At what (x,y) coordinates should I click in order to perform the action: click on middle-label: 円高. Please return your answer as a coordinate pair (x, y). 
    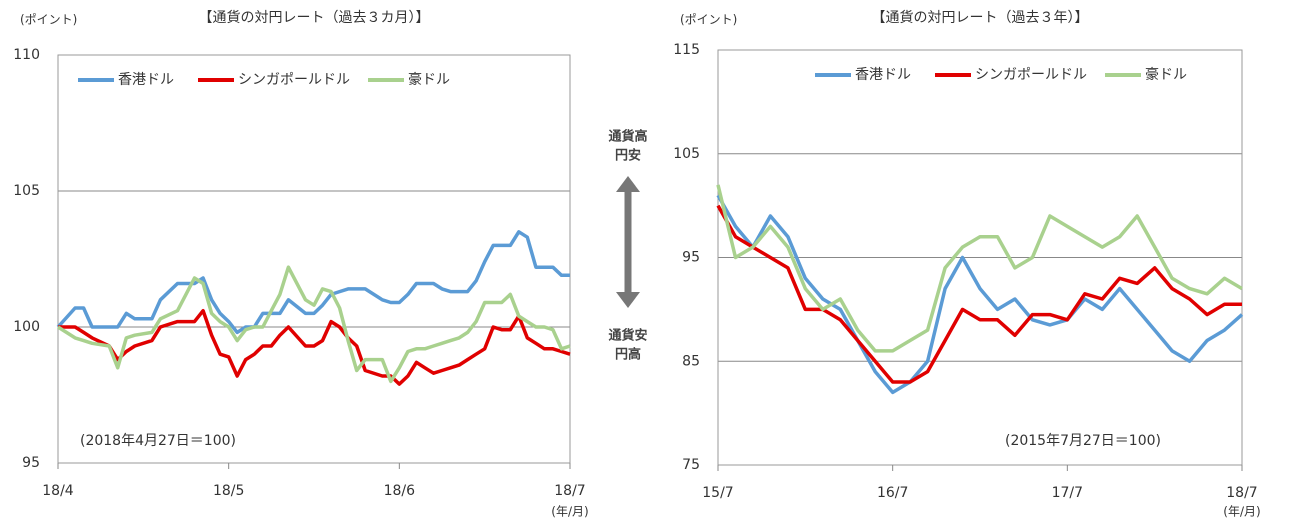
    Looking at the image, I should click on (628, 355).